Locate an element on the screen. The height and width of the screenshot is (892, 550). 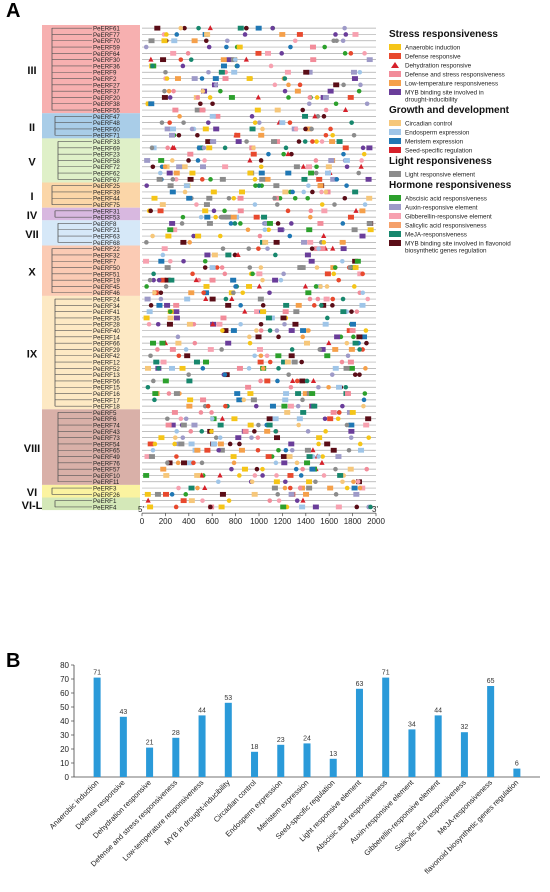
bar-value-label: 18 is located at coordinates (255, 747).